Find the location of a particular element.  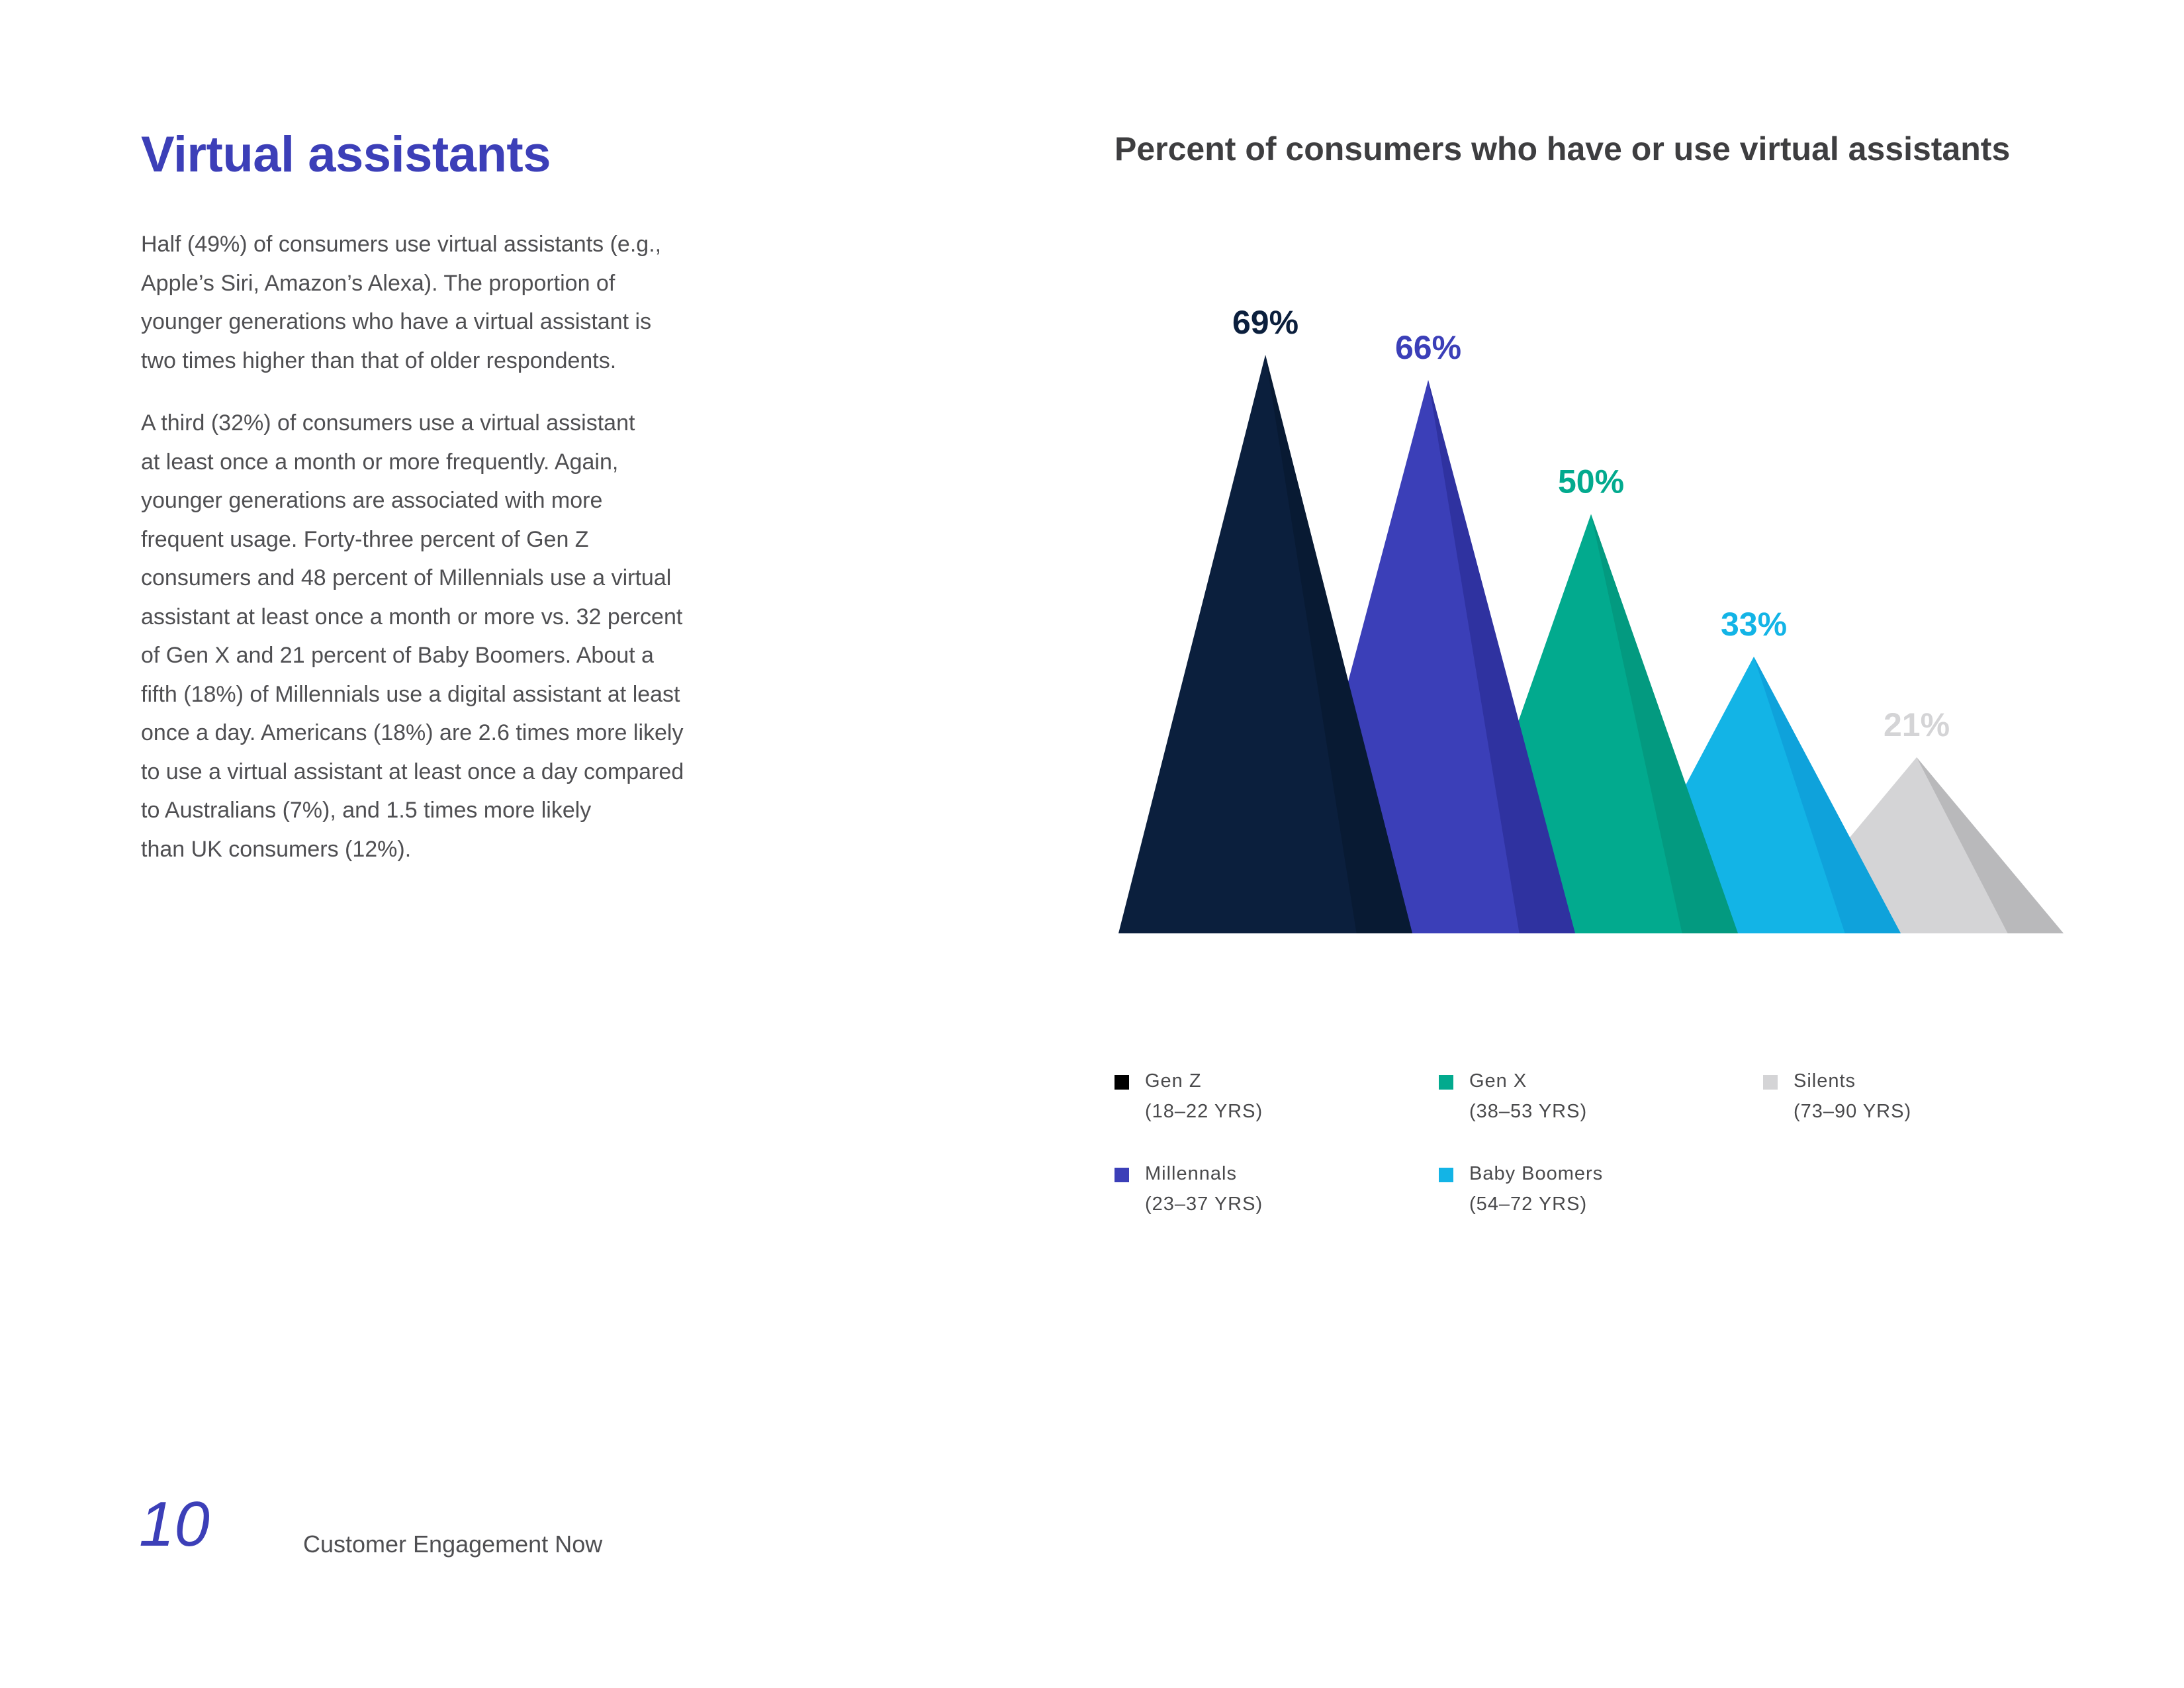

text-line: than UK consumers (12%). is located at coordinates (276, 849).